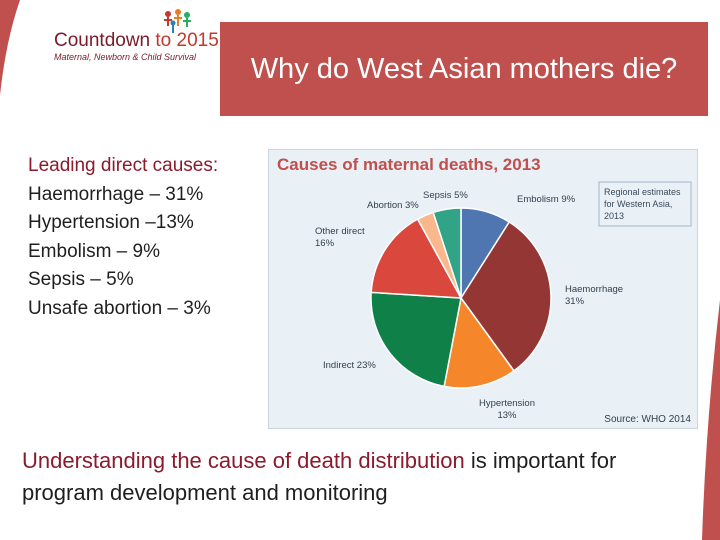 This screenshot has height=540, width=720. What do you see at coordinates (119, 308) in the screenshot?
I see `cause-item: Unsafe abortion – 3%` at bounding box center [119, 308].